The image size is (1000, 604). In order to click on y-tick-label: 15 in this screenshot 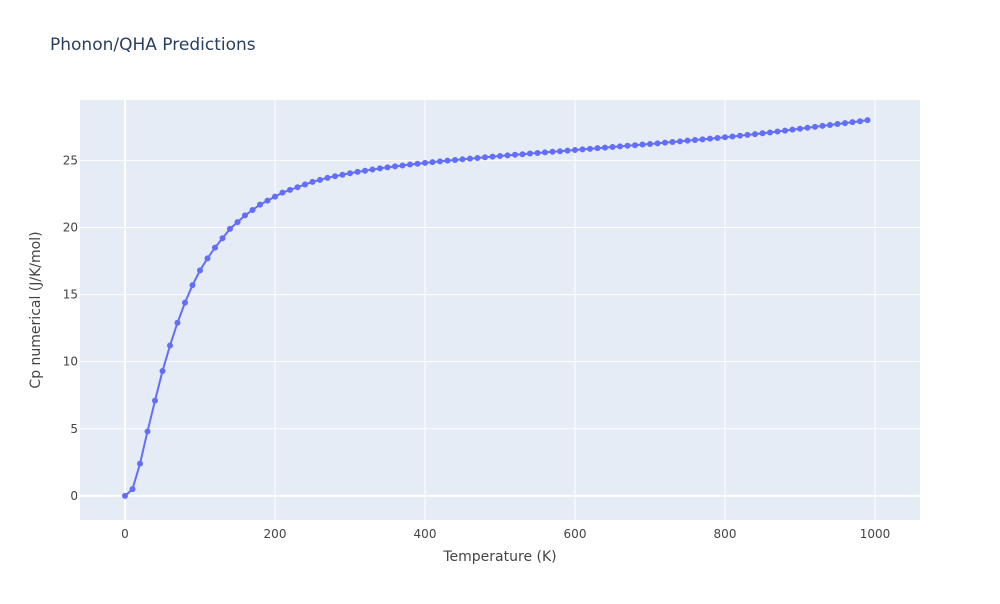, I will do `click(70, 295)`.